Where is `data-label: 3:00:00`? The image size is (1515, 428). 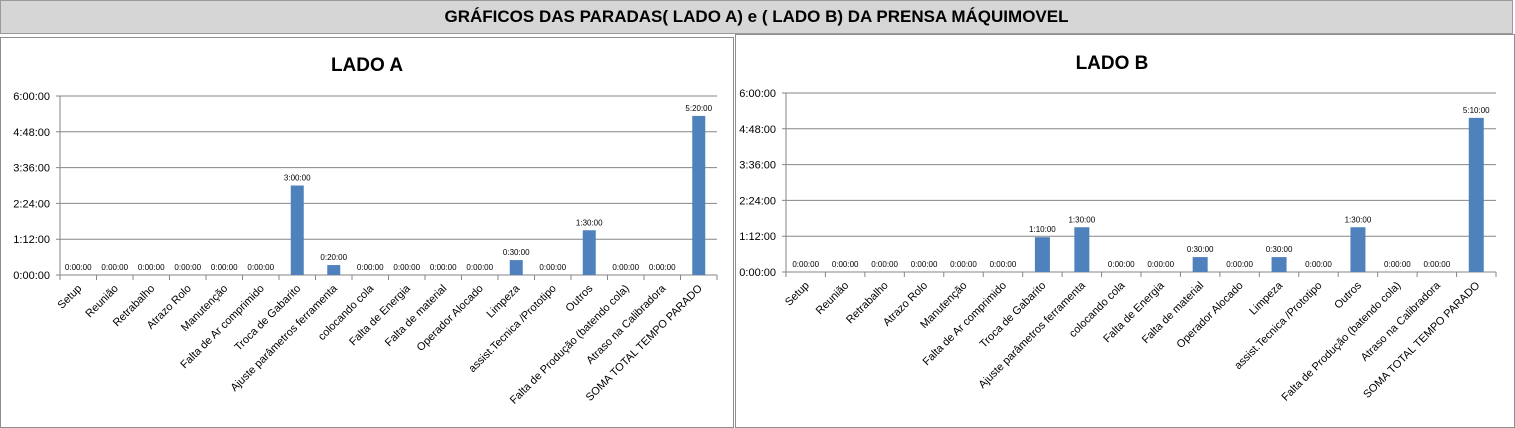 data-label: 3:00:00 is located at coordinates (297, 178).